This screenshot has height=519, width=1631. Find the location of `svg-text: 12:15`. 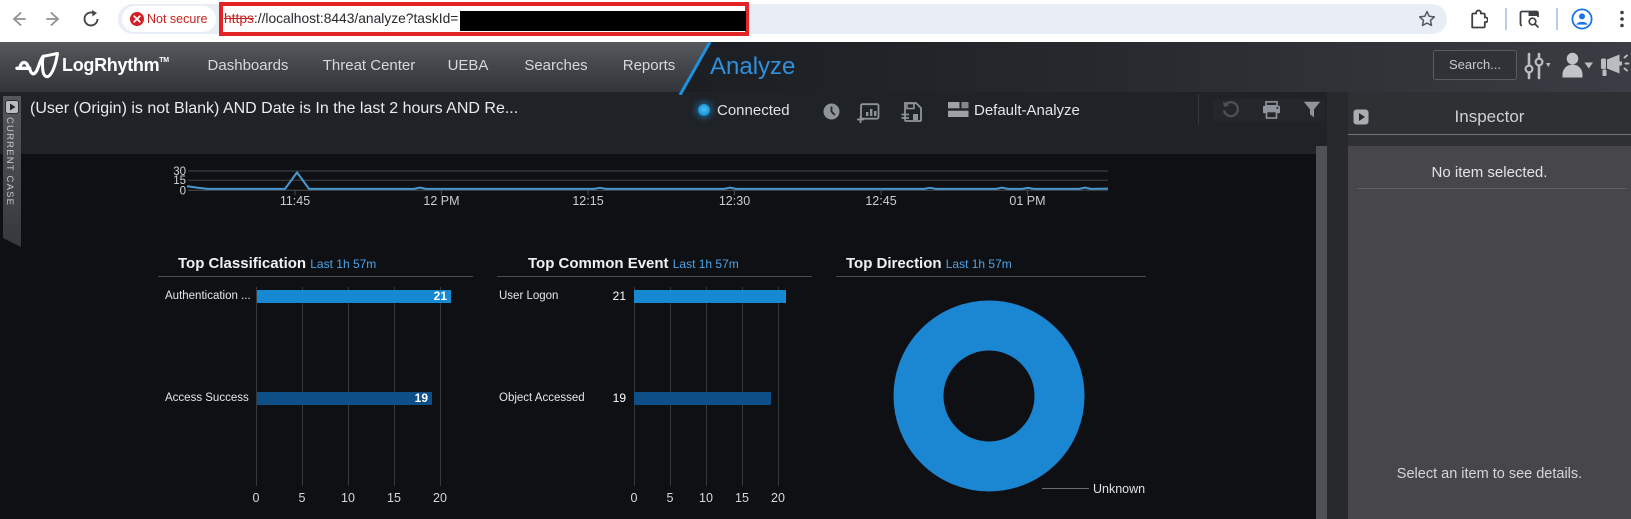

svg-text: 12:15 is located at coordinates (587, 201).